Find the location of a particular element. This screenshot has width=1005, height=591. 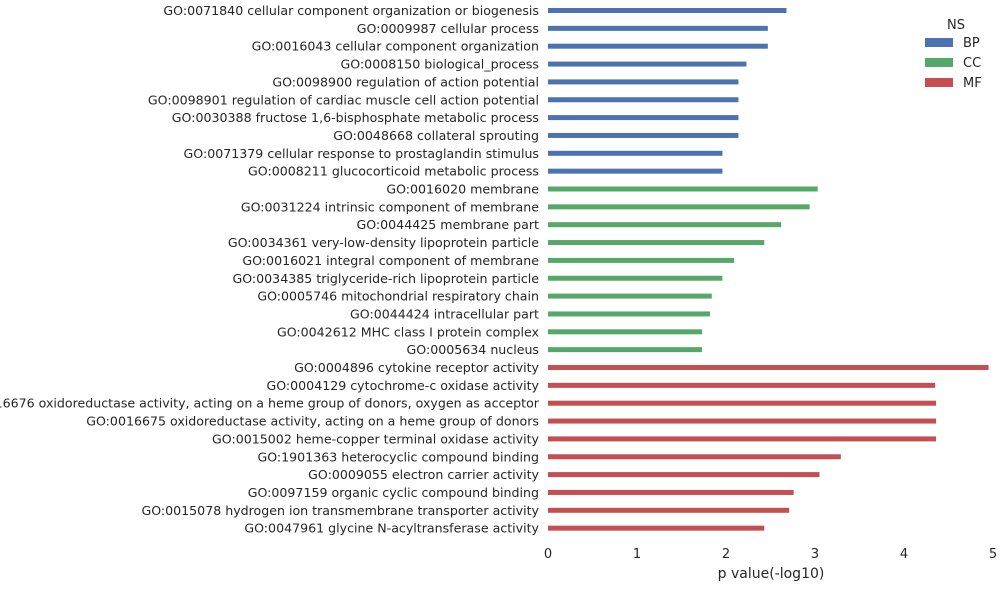

x-axis-ticks: 0 1 2 3 4 5 is located at coordinates (770, 554).